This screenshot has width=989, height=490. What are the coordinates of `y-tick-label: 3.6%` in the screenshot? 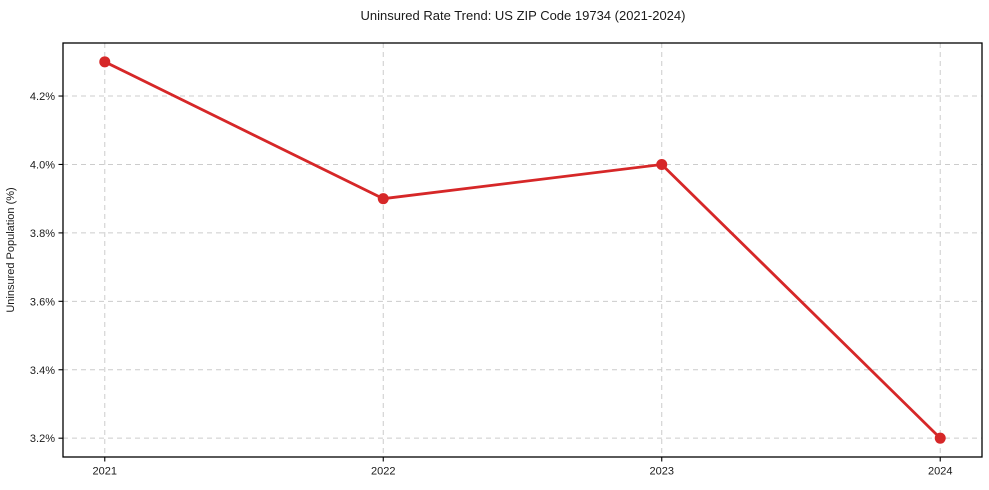 It's located at (42, 302).